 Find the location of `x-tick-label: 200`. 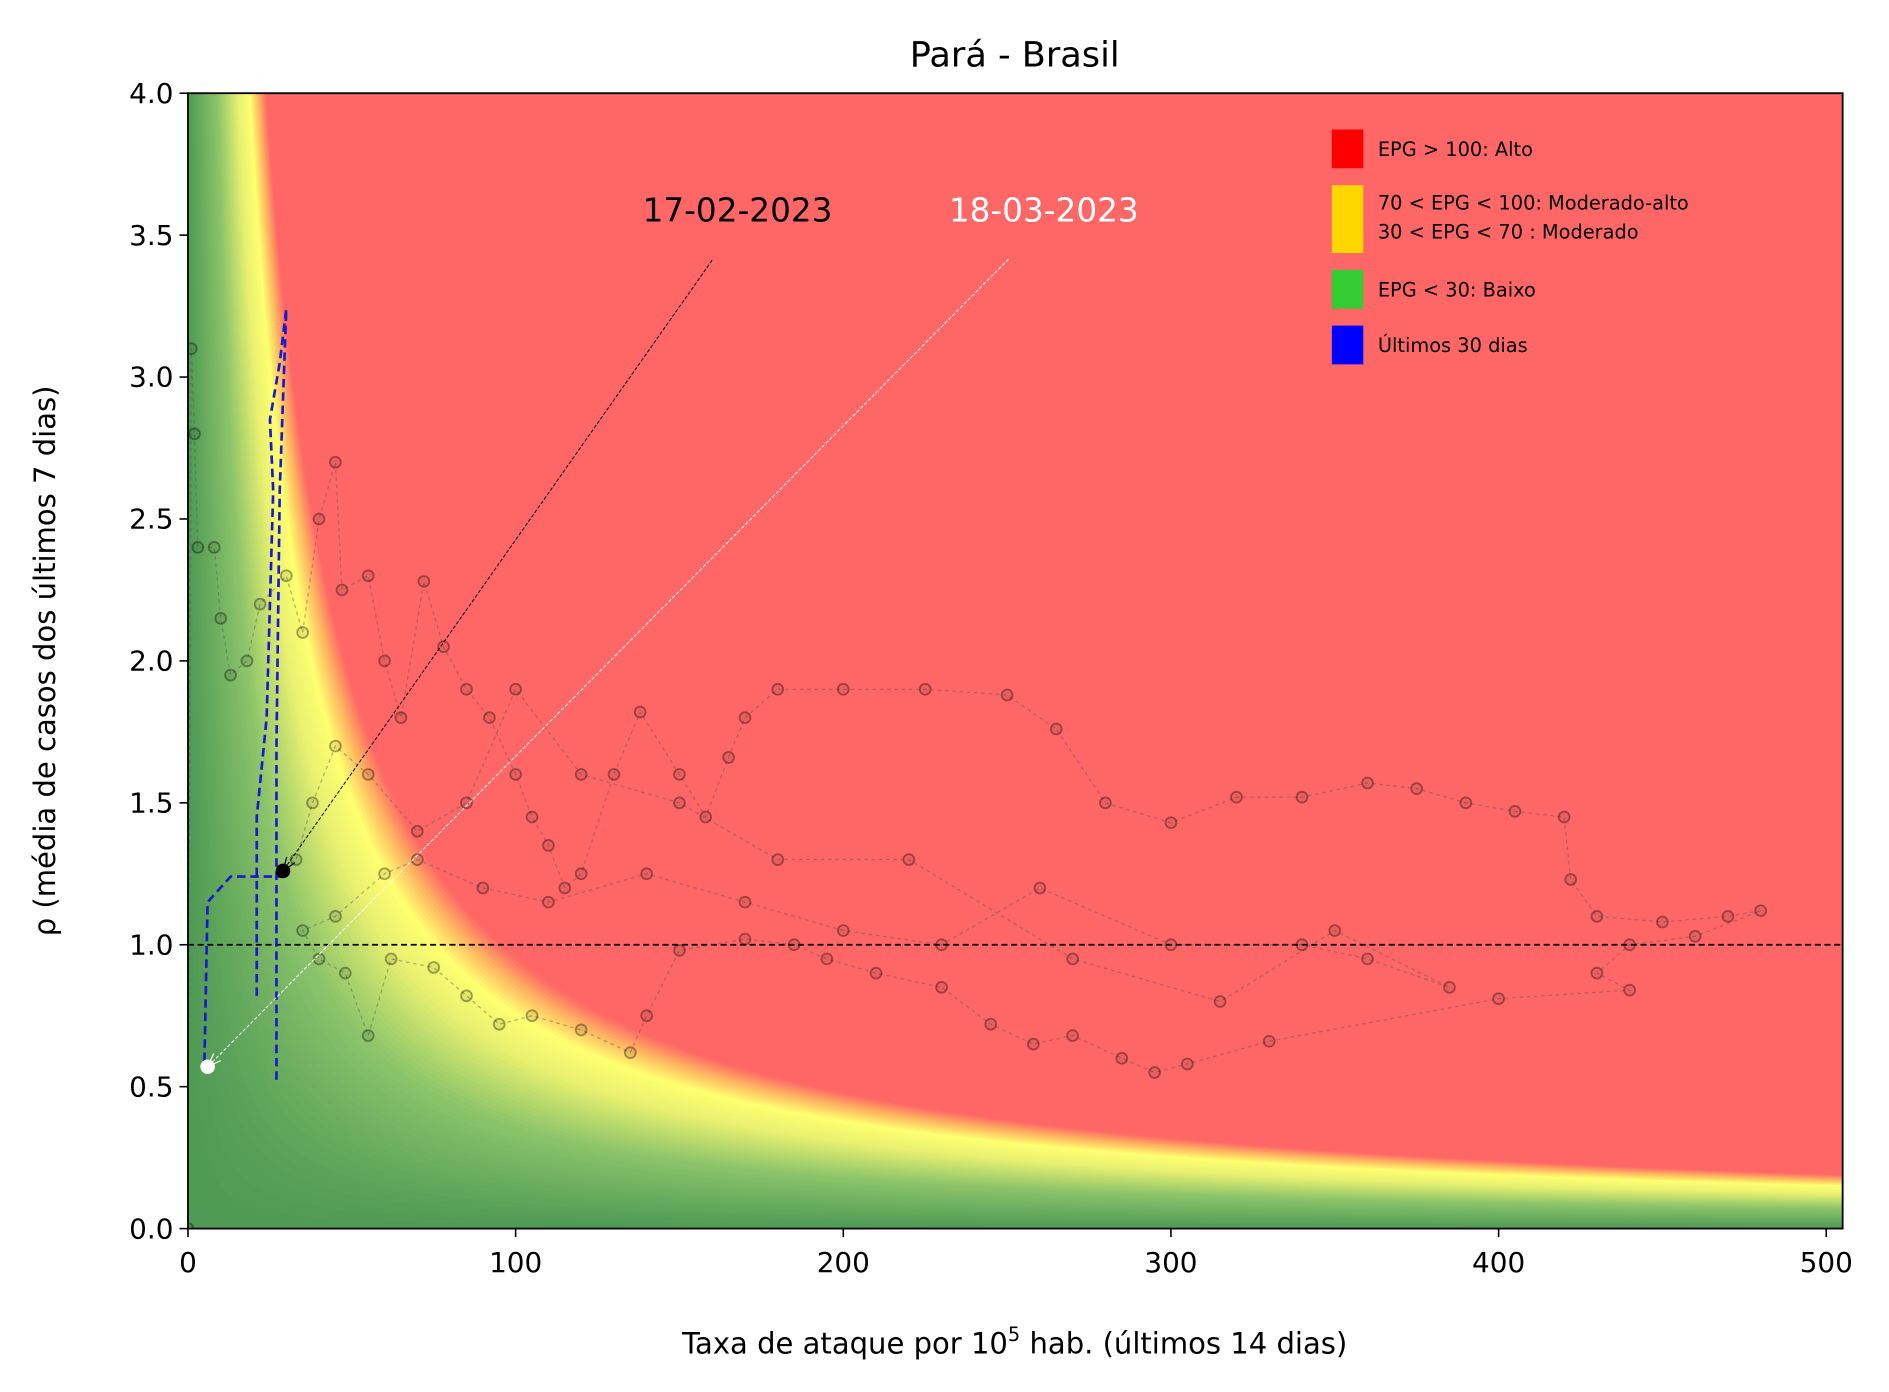

x-tick-label: 200 is located at coordinates (843, 1262).